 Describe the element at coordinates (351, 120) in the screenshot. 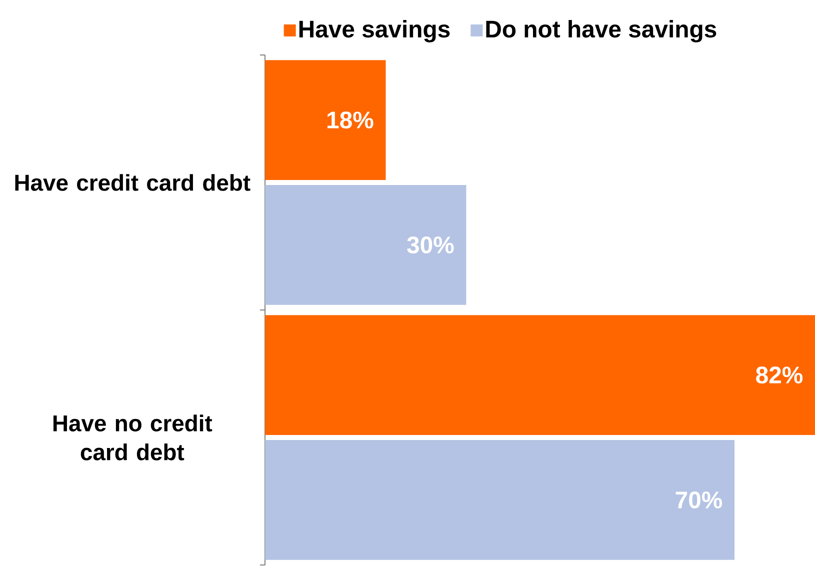

I see `data-label: 18%` at that location.